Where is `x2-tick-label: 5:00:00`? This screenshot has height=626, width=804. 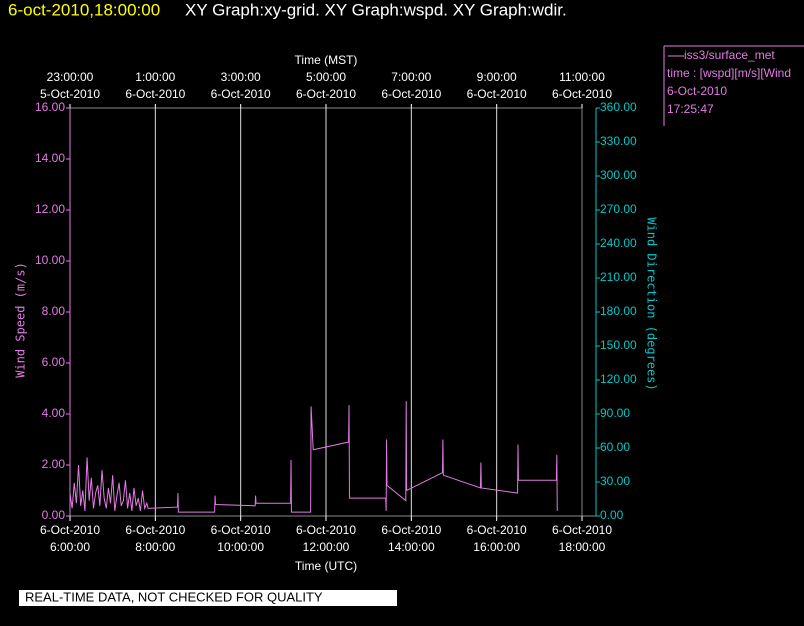
x2-tick-label: 5:00:00 is located at coordinates (326, 77).